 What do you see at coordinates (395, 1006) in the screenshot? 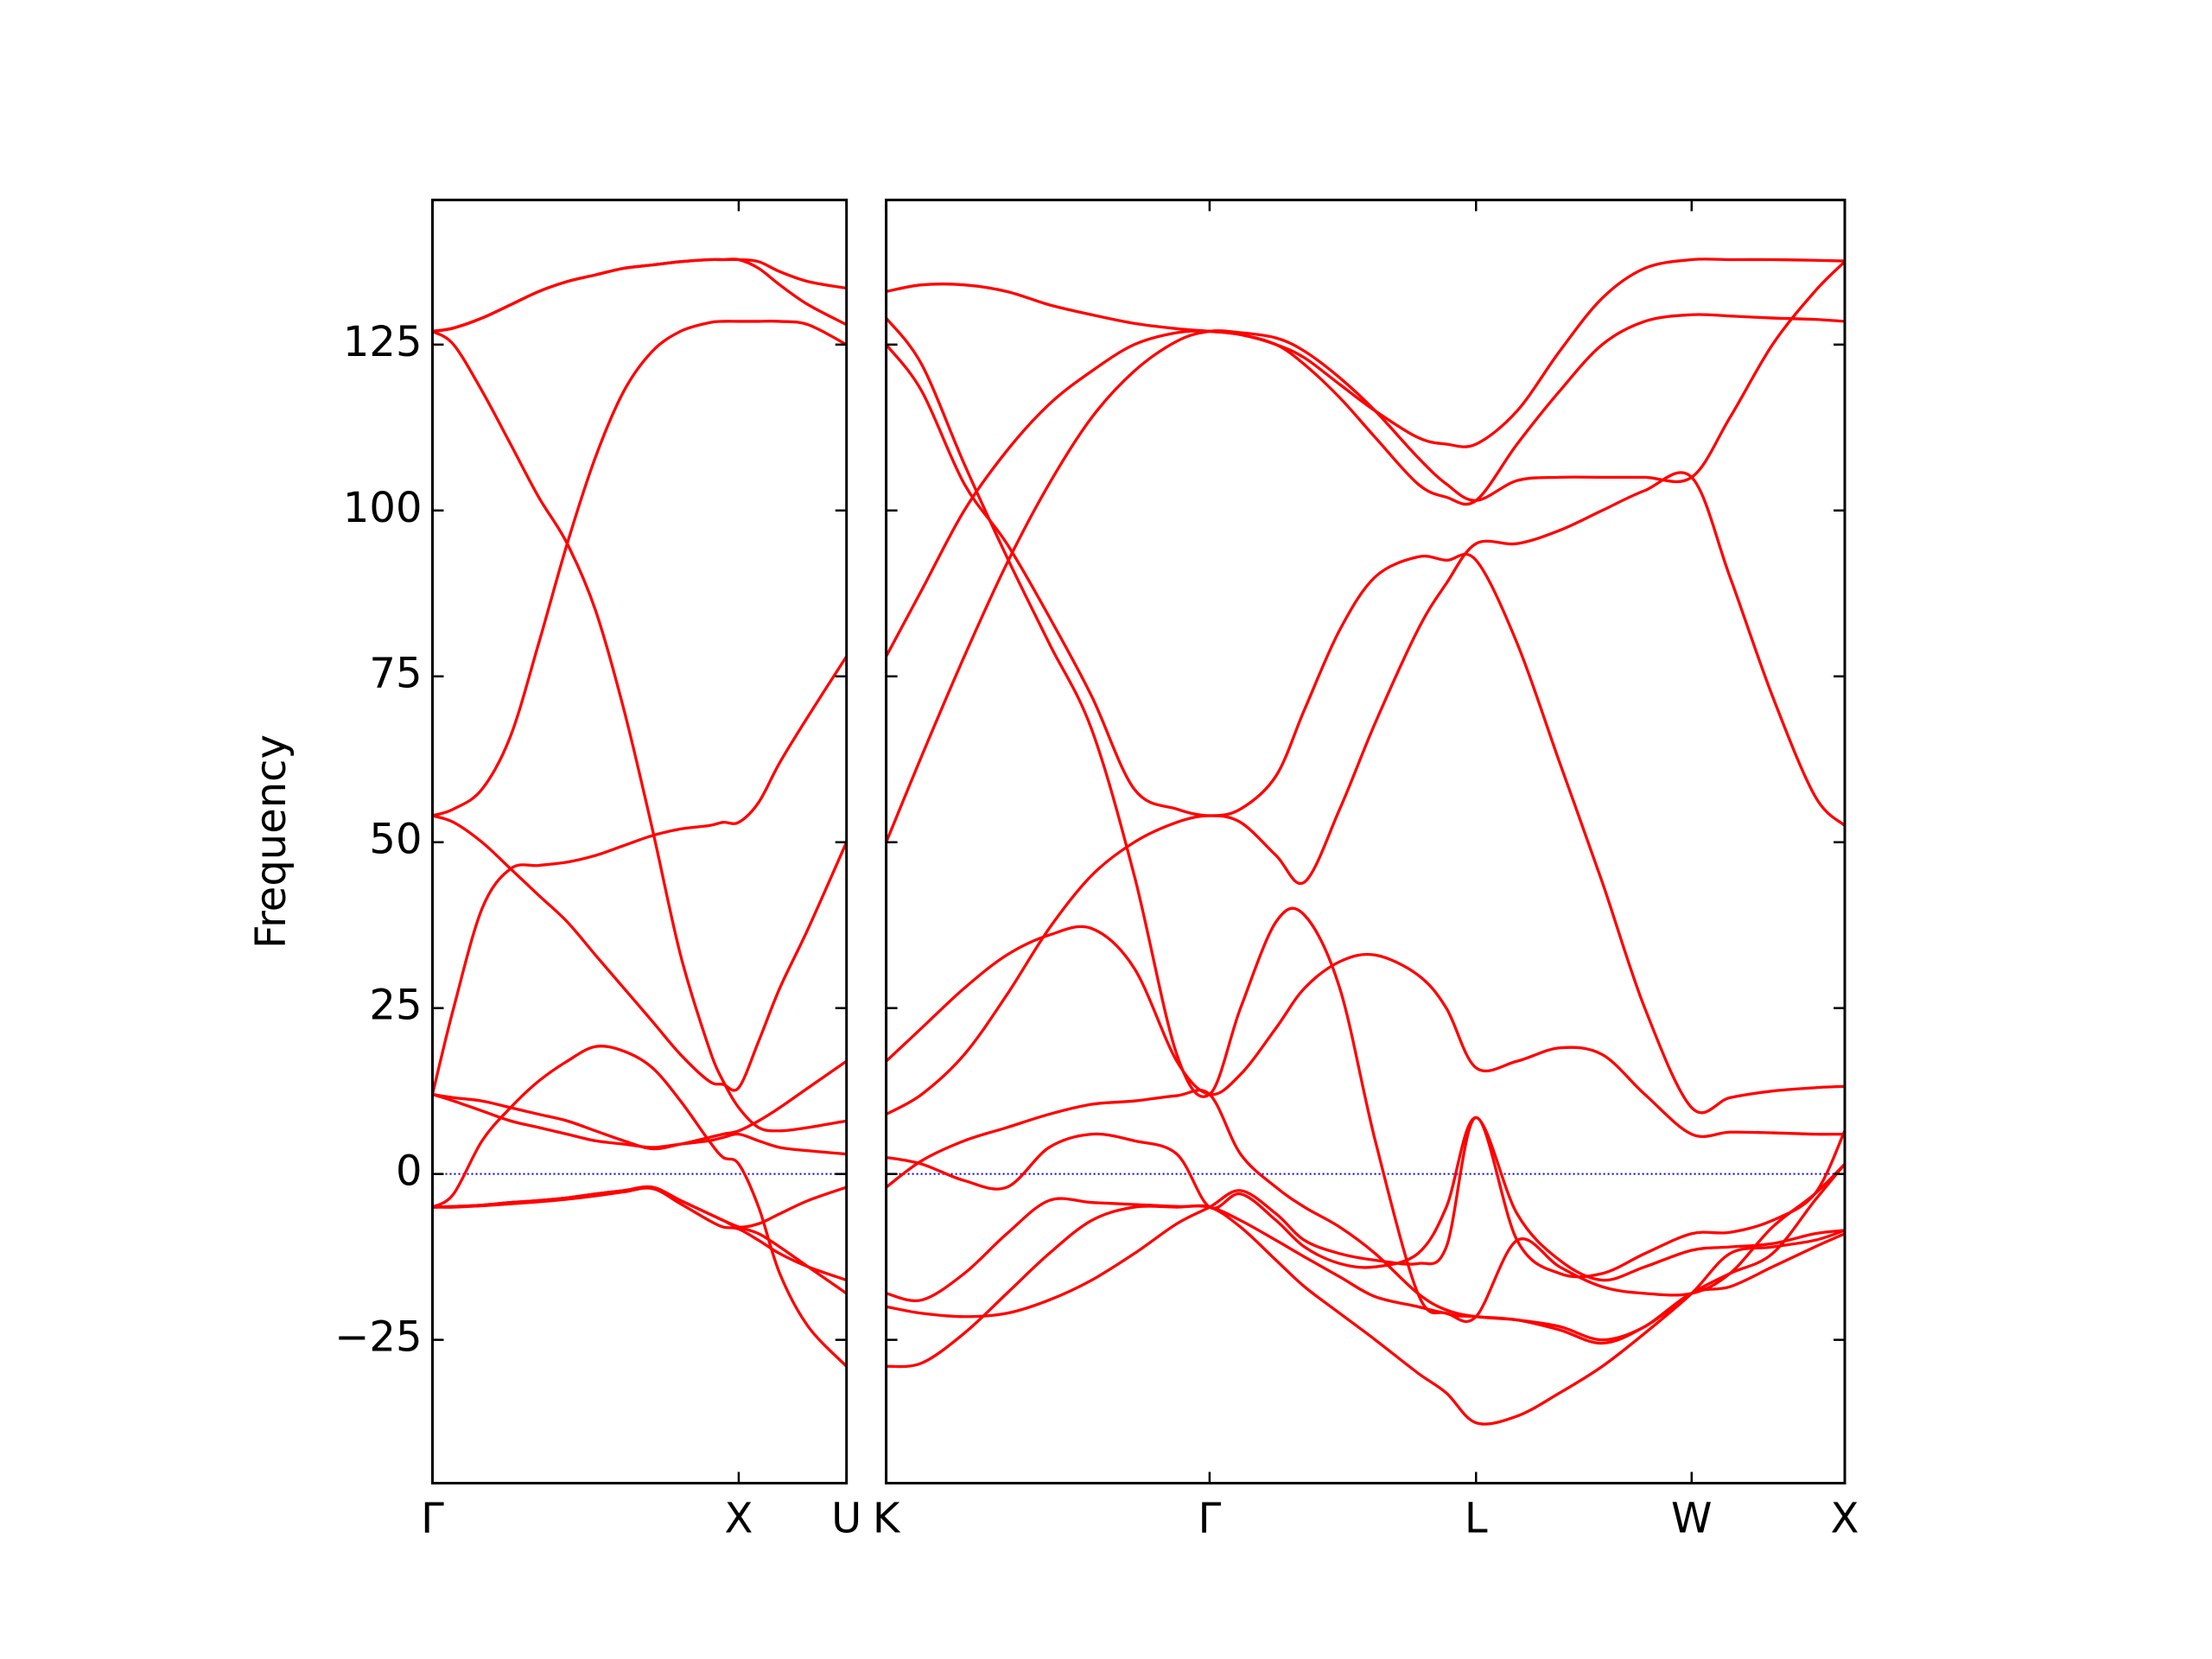
I see `y-tick-label: 25` at bounding box center [395, 1006].